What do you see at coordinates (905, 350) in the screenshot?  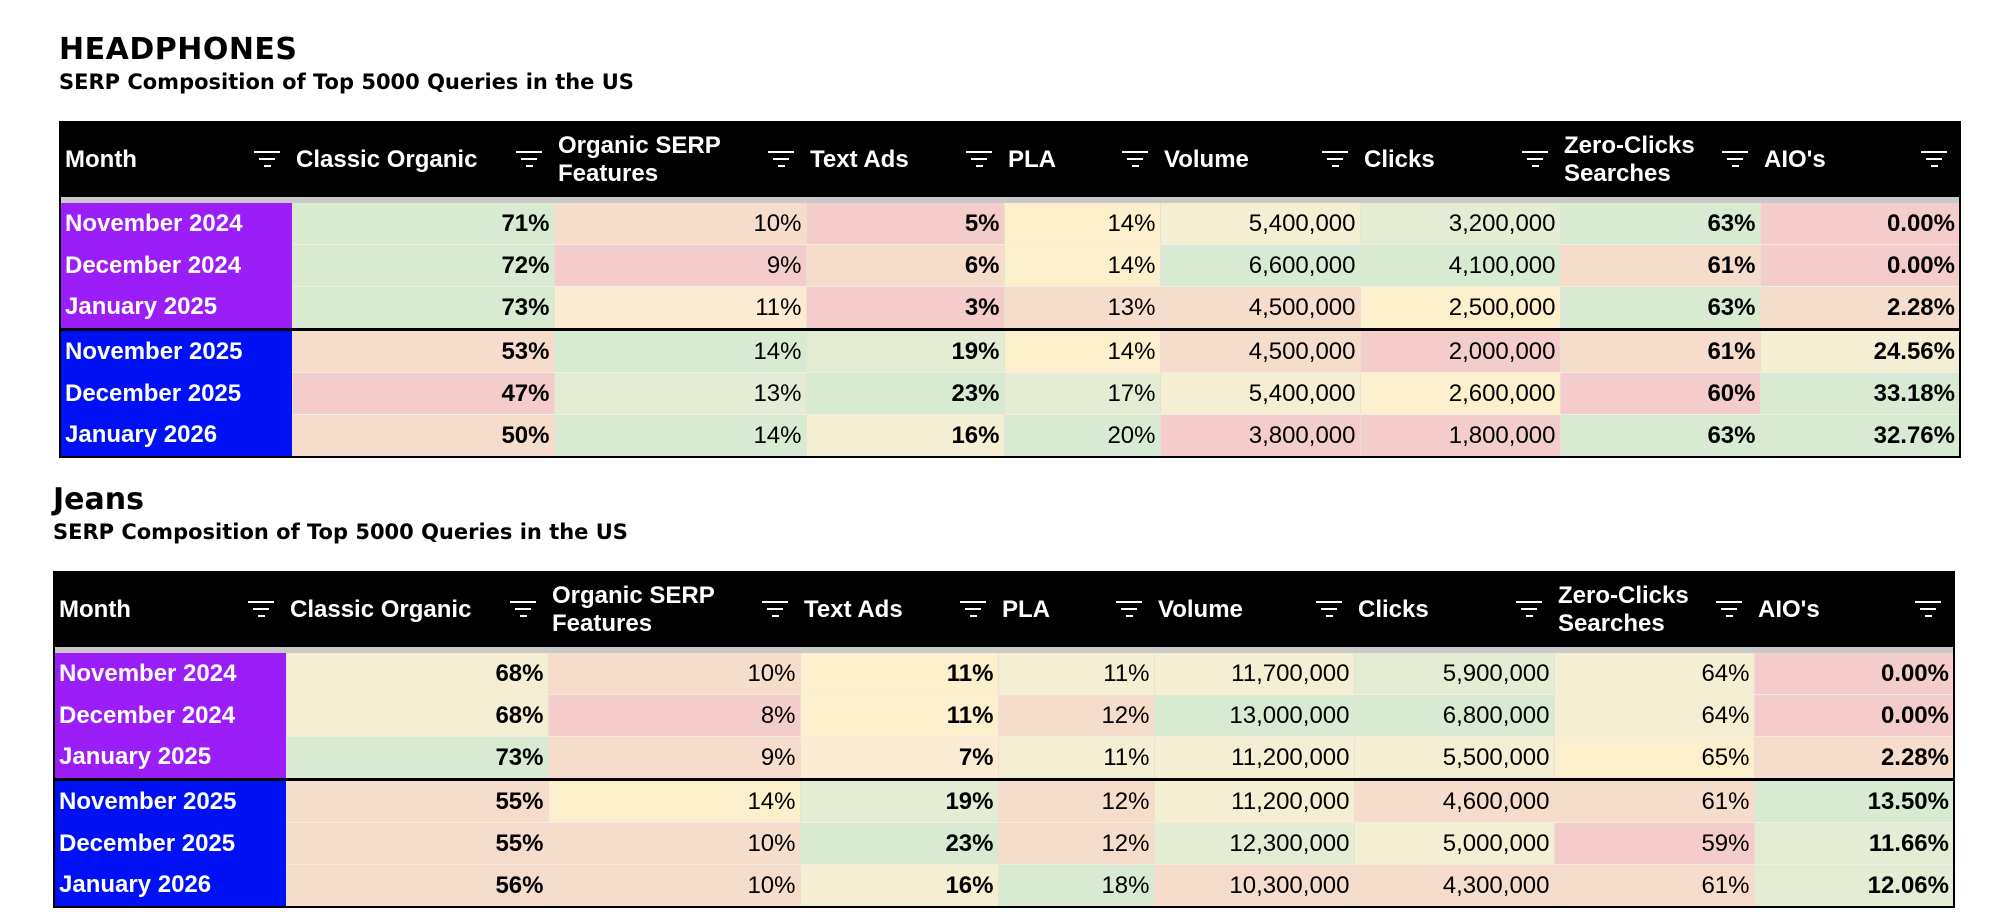 I see `value-cell: 19%` at bounding box center [905, 350].